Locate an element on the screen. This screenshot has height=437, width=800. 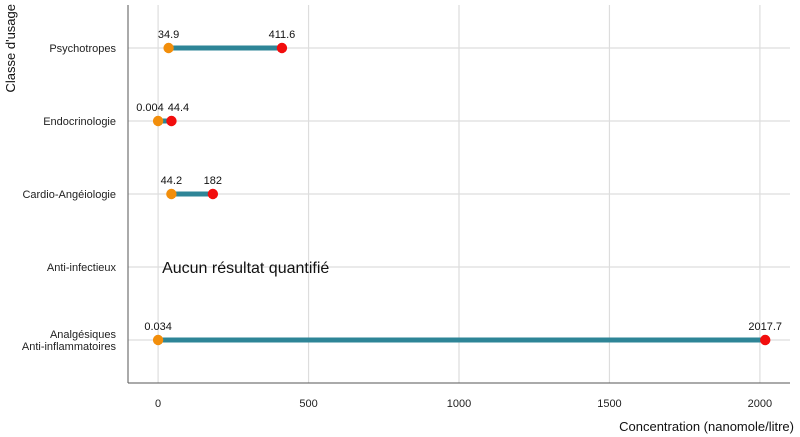
max-value-label: 182 is located at coordinates (213, 181).